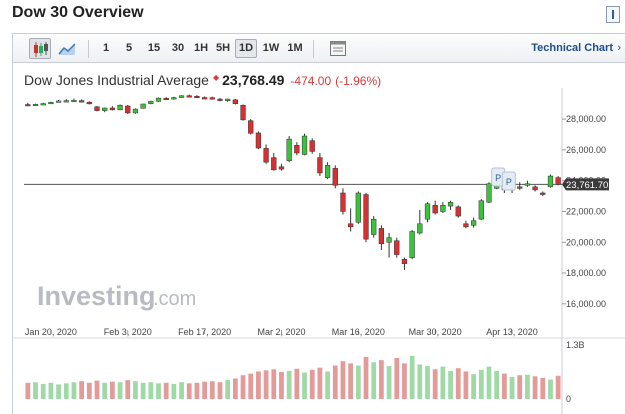 The height and width of the screenshot is (414, 625). What do you see at coordinates (178, 48) in the screenshot?
I see `interval-30min-button: 30` at bounding box center [178, 48].